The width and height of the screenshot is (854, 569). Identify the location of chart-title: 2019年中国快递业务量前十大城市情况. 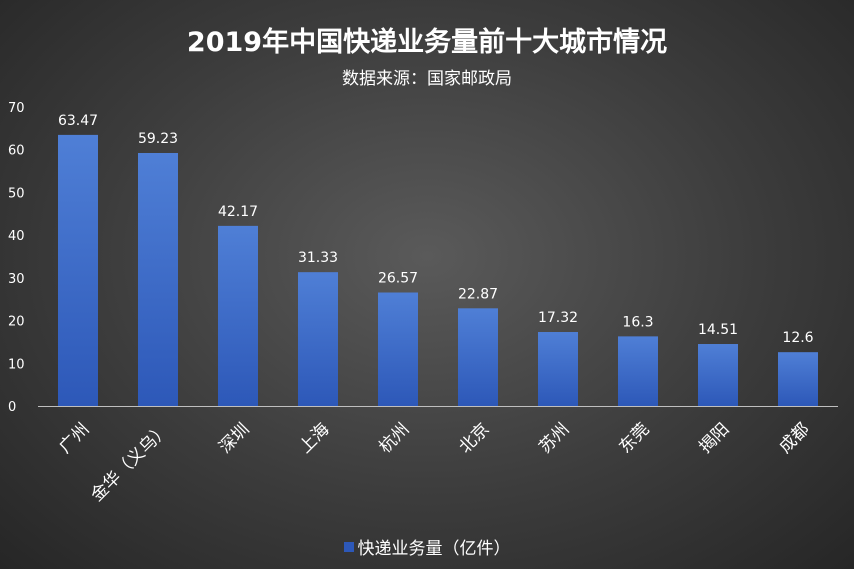
(427, 42).